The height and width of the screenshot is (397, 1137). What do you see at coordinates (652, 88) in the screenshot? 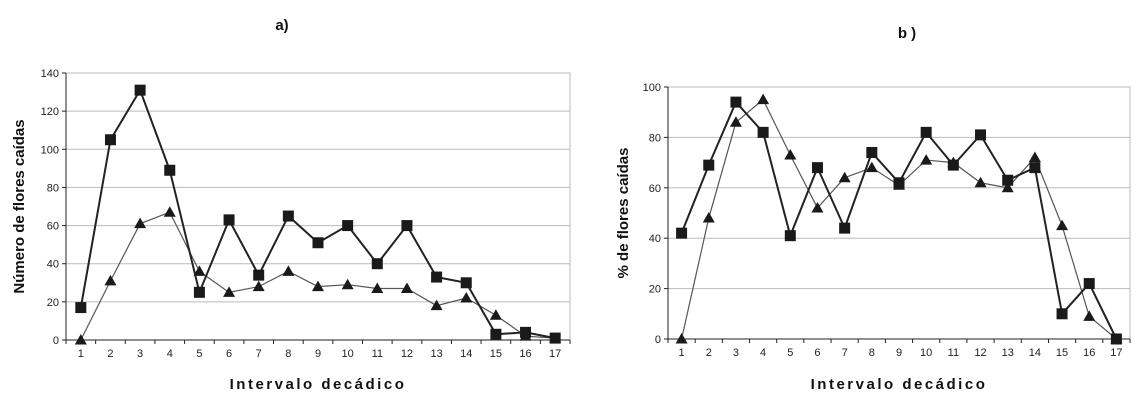
I see `y-tick-label: 100` at bounding box center [652, 88].